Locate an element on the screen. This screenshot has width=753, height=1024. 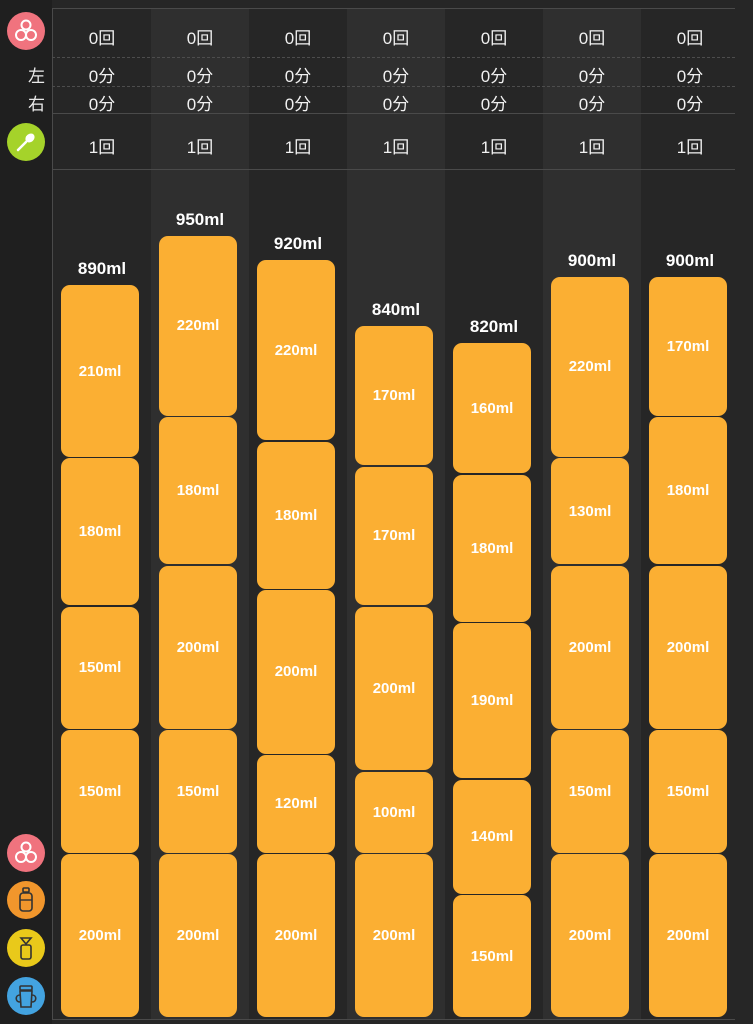
day-column: 0回 0分 0分 1回 920ml 220ml 180ml 200ml 120ml 200ml is located at coordinates (298, 514).